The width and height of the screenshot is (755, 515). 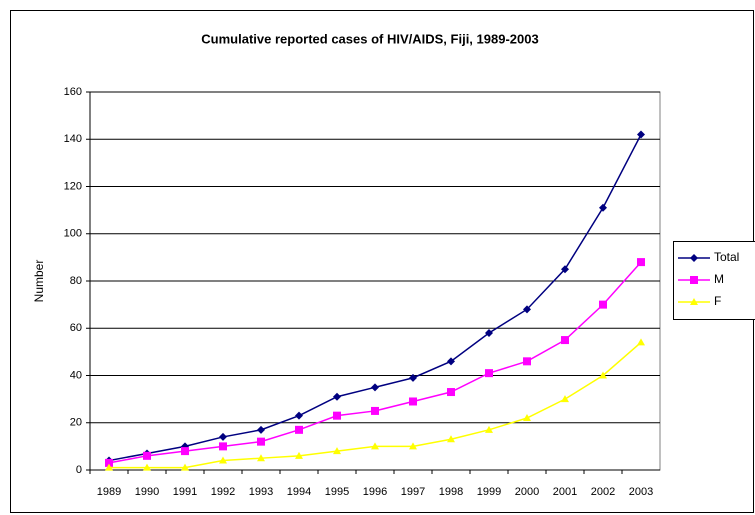 I want to click on x-tick-label: 2002, so click(x=603, y=492).